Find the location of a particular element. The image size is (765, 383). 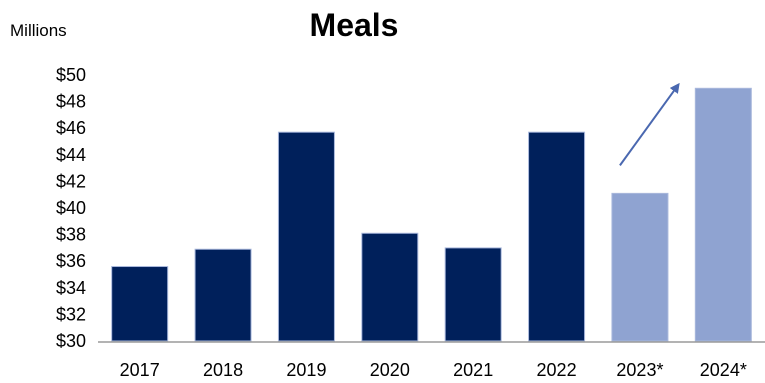

y-tick-label: $42 is located at coordinates (71, 181).